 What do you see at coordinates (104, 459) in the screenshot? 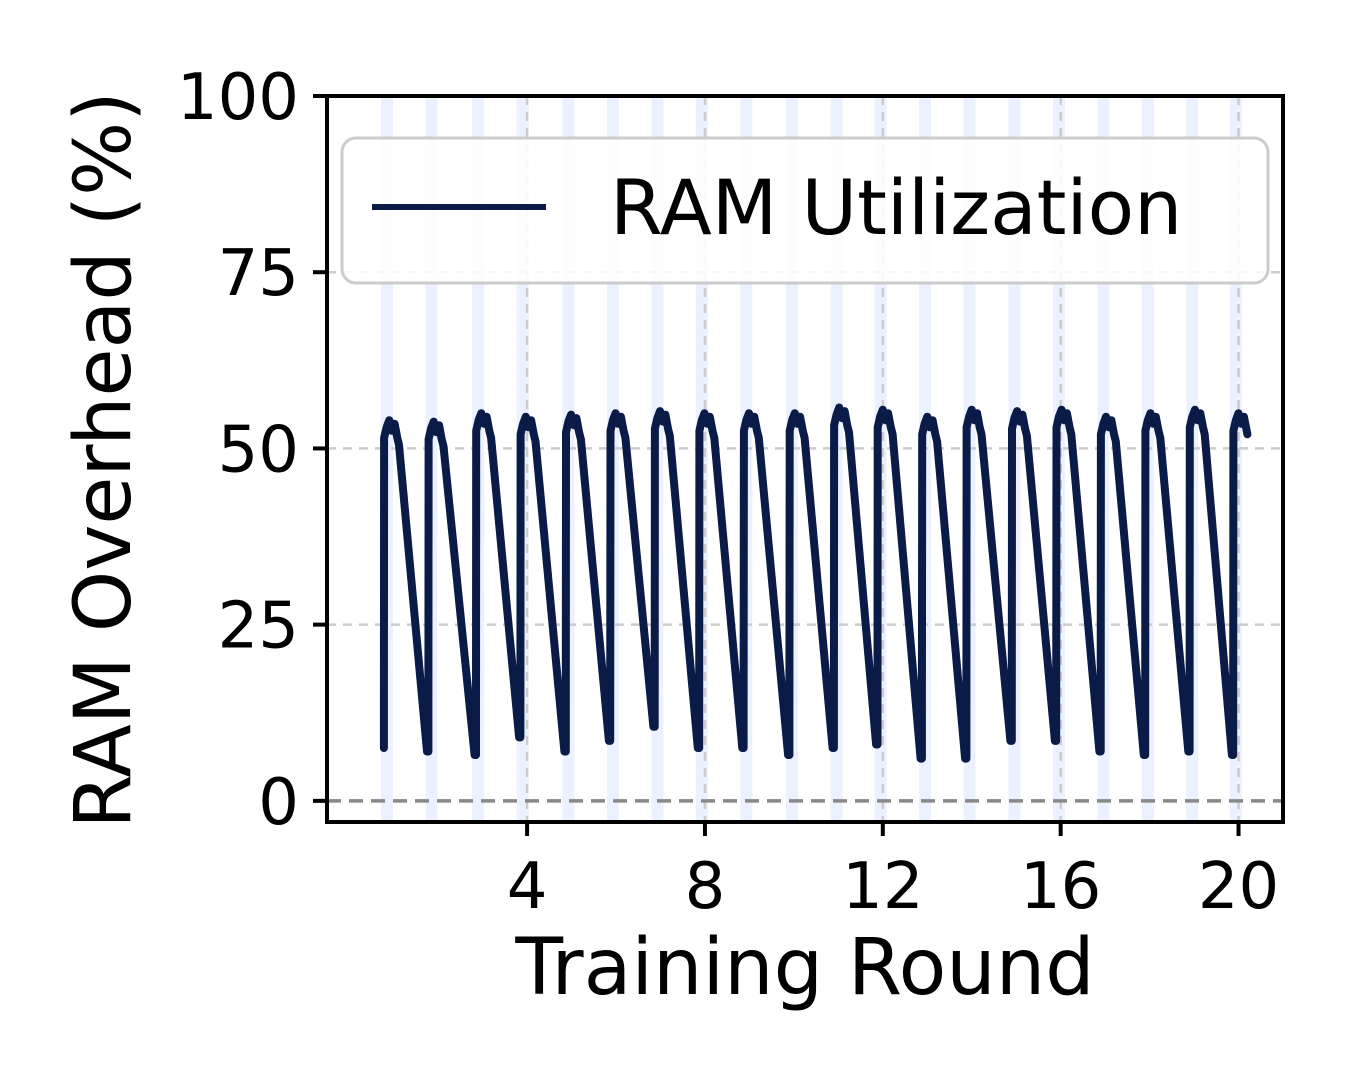
I see `y-axis-label: RAM Overhead (%)` at bounding box center [104, 459].